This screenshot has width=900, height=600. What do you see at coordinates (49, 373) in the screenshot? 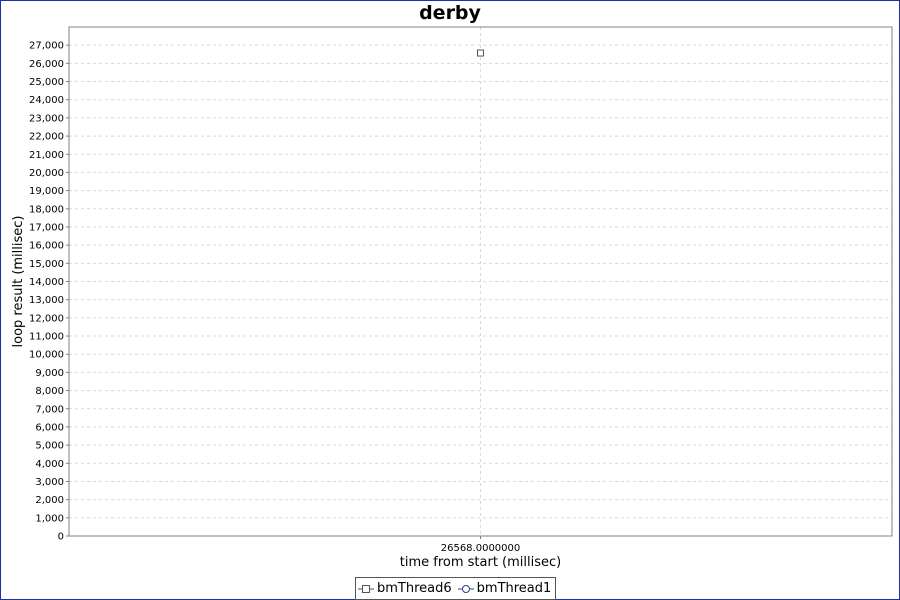
I see `y-tick-label: 9,000` at bounding box center [49, 373].